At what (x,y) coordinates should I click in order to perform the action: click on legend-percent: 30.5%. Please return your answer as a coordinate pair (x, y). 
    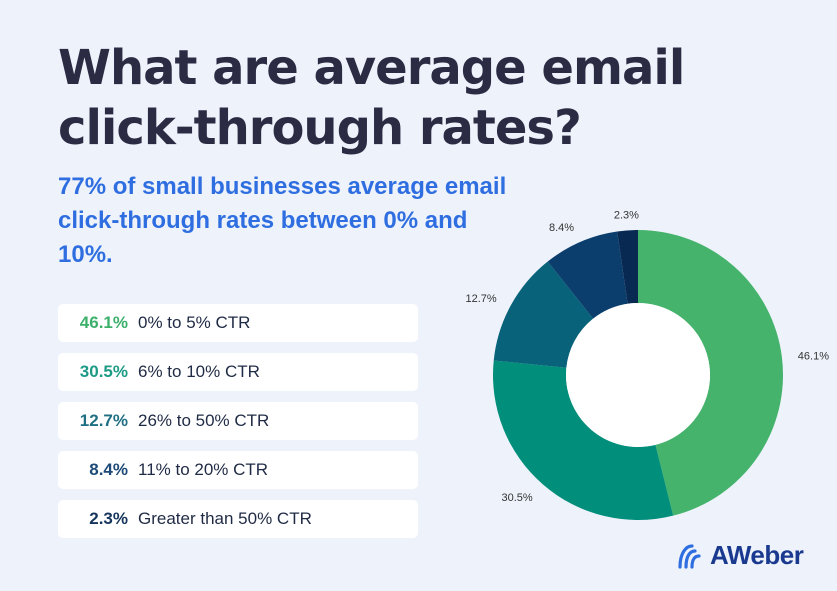
    Looking at the image, I should click on (103, 371).